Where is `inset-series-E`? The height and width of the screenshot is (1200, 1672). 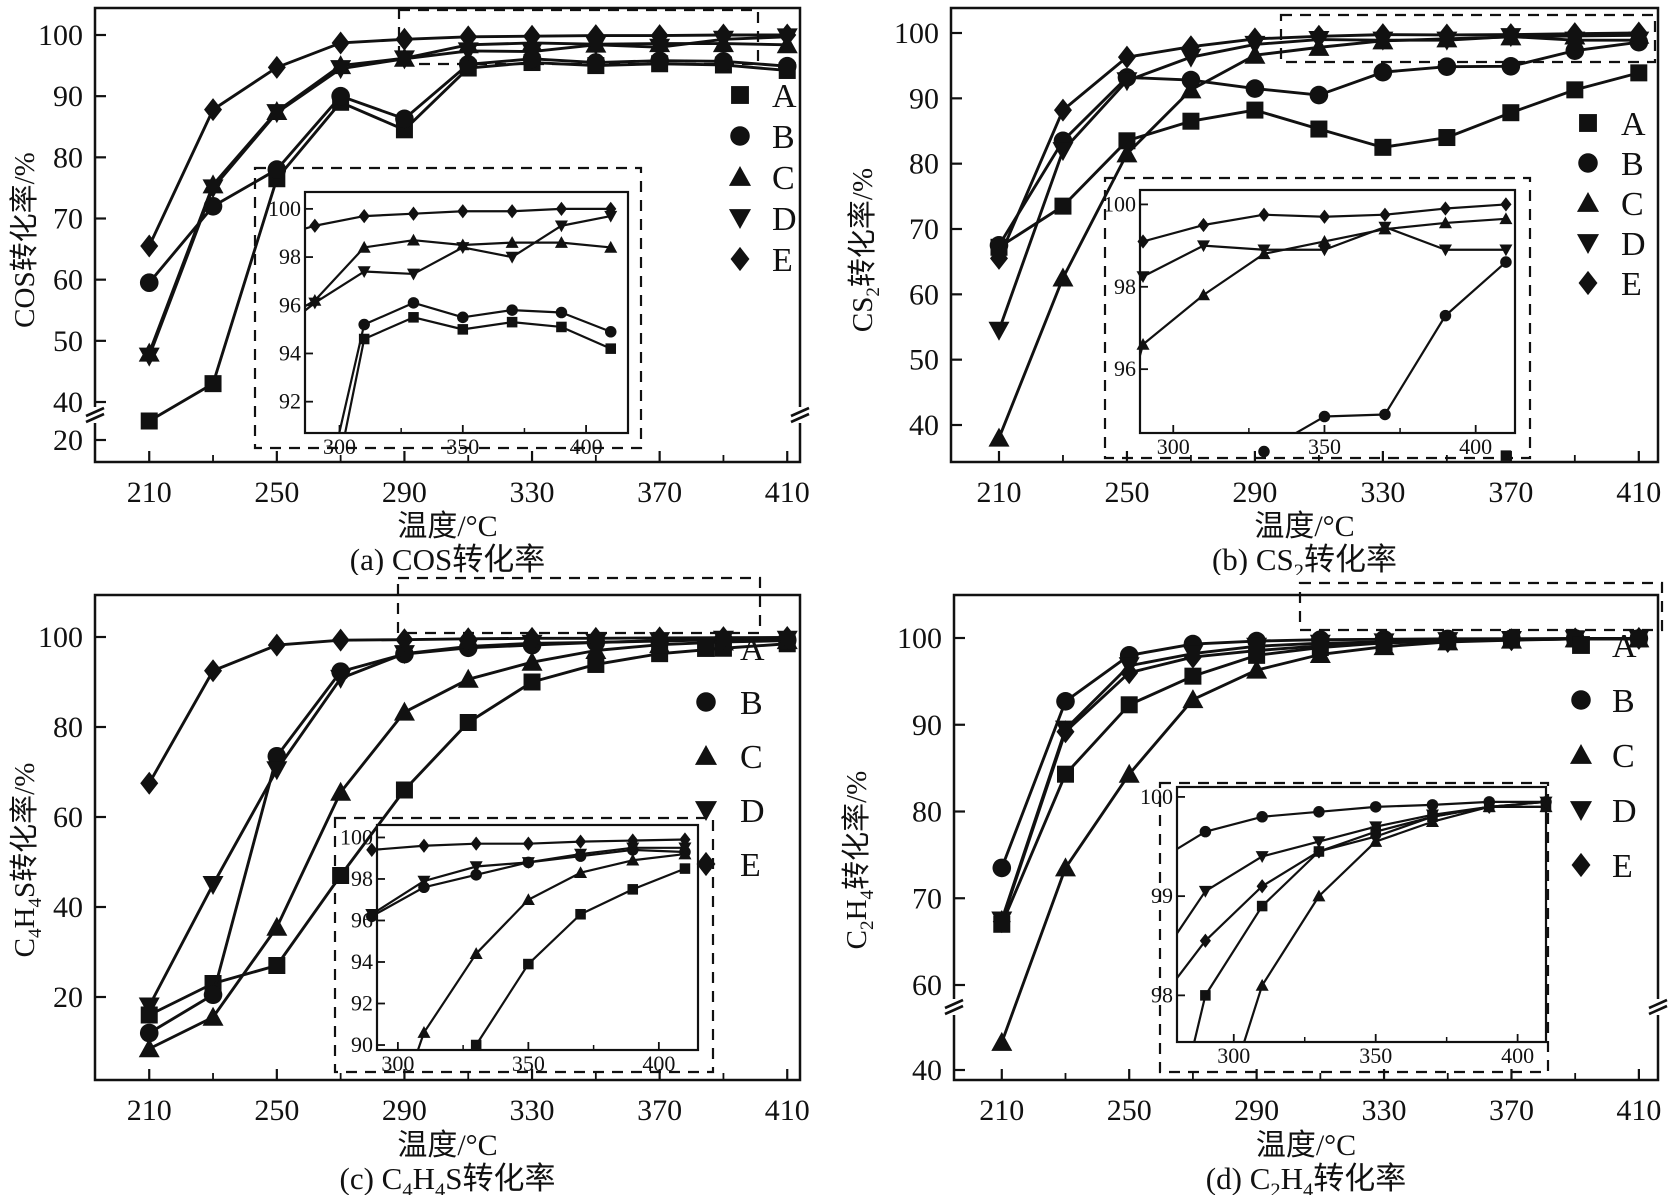 inset-series-E is located at coordinates (528, 845).